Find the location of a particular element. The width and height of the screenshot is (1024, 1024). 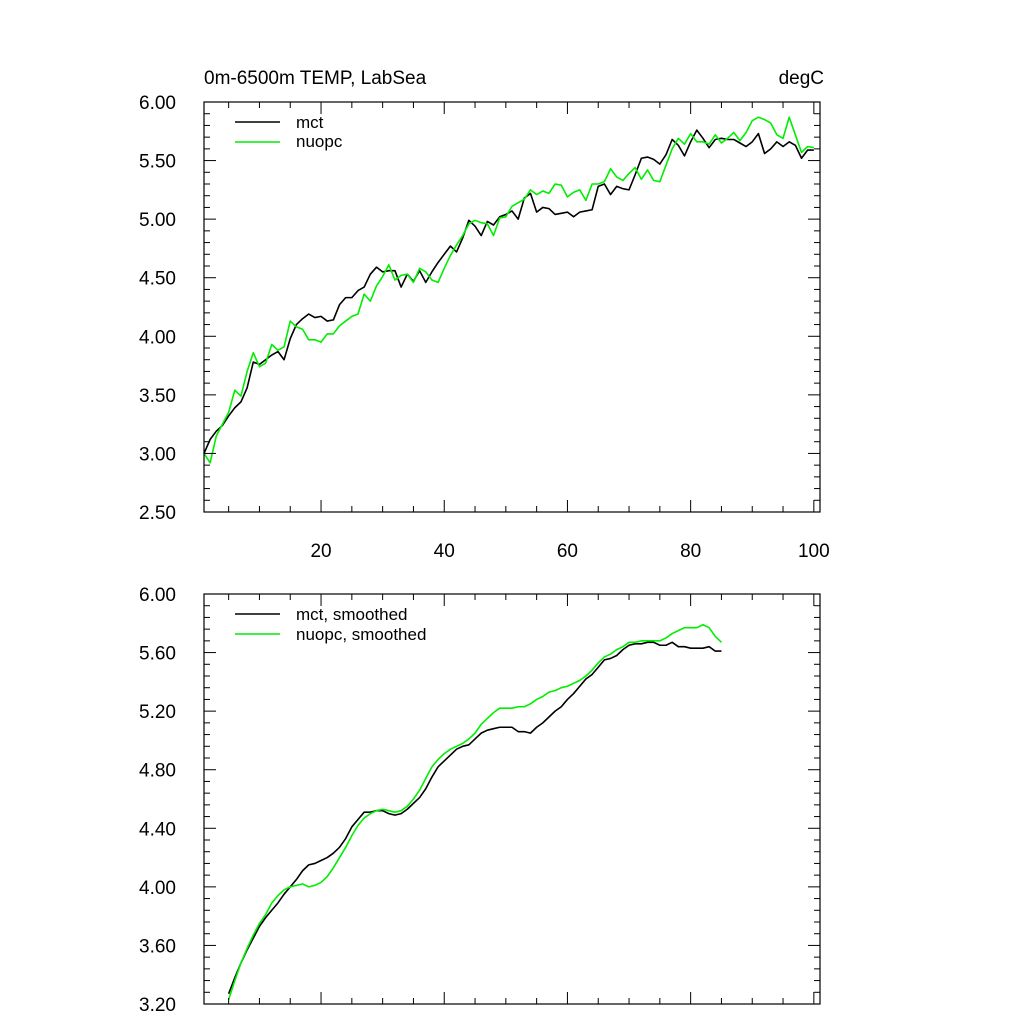

bottom-ytick-label: 5.20 is located at coordinates (157, 712).